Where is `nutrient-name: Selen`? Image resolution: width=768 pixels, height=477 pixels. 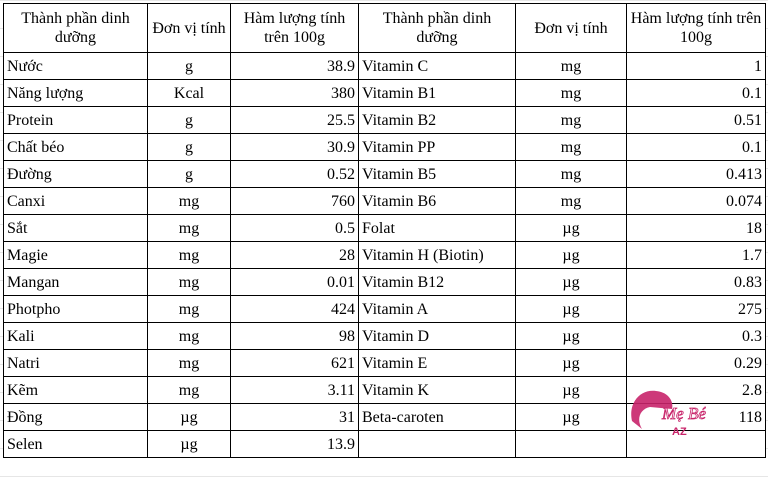 nutrient-name: Selen is located at coordinates (75, 444).